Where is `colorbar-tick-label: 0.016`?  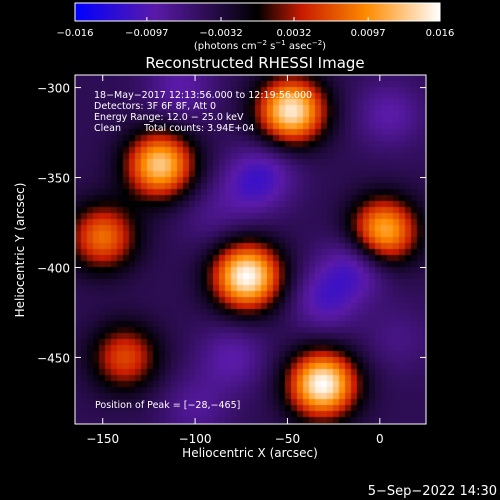 colorbar-tick-label: 0.016 is located at coordinates (440, 33).